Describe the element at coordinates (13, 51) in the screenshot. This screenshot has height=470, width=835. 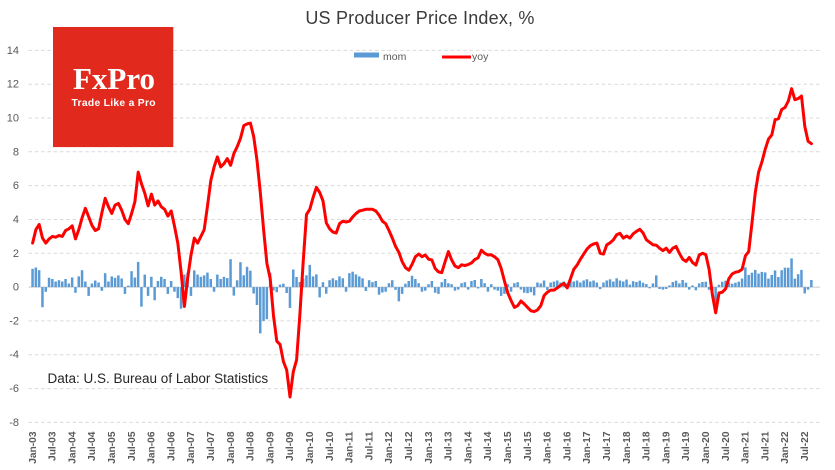
I see `svg-text: 14` at that location.